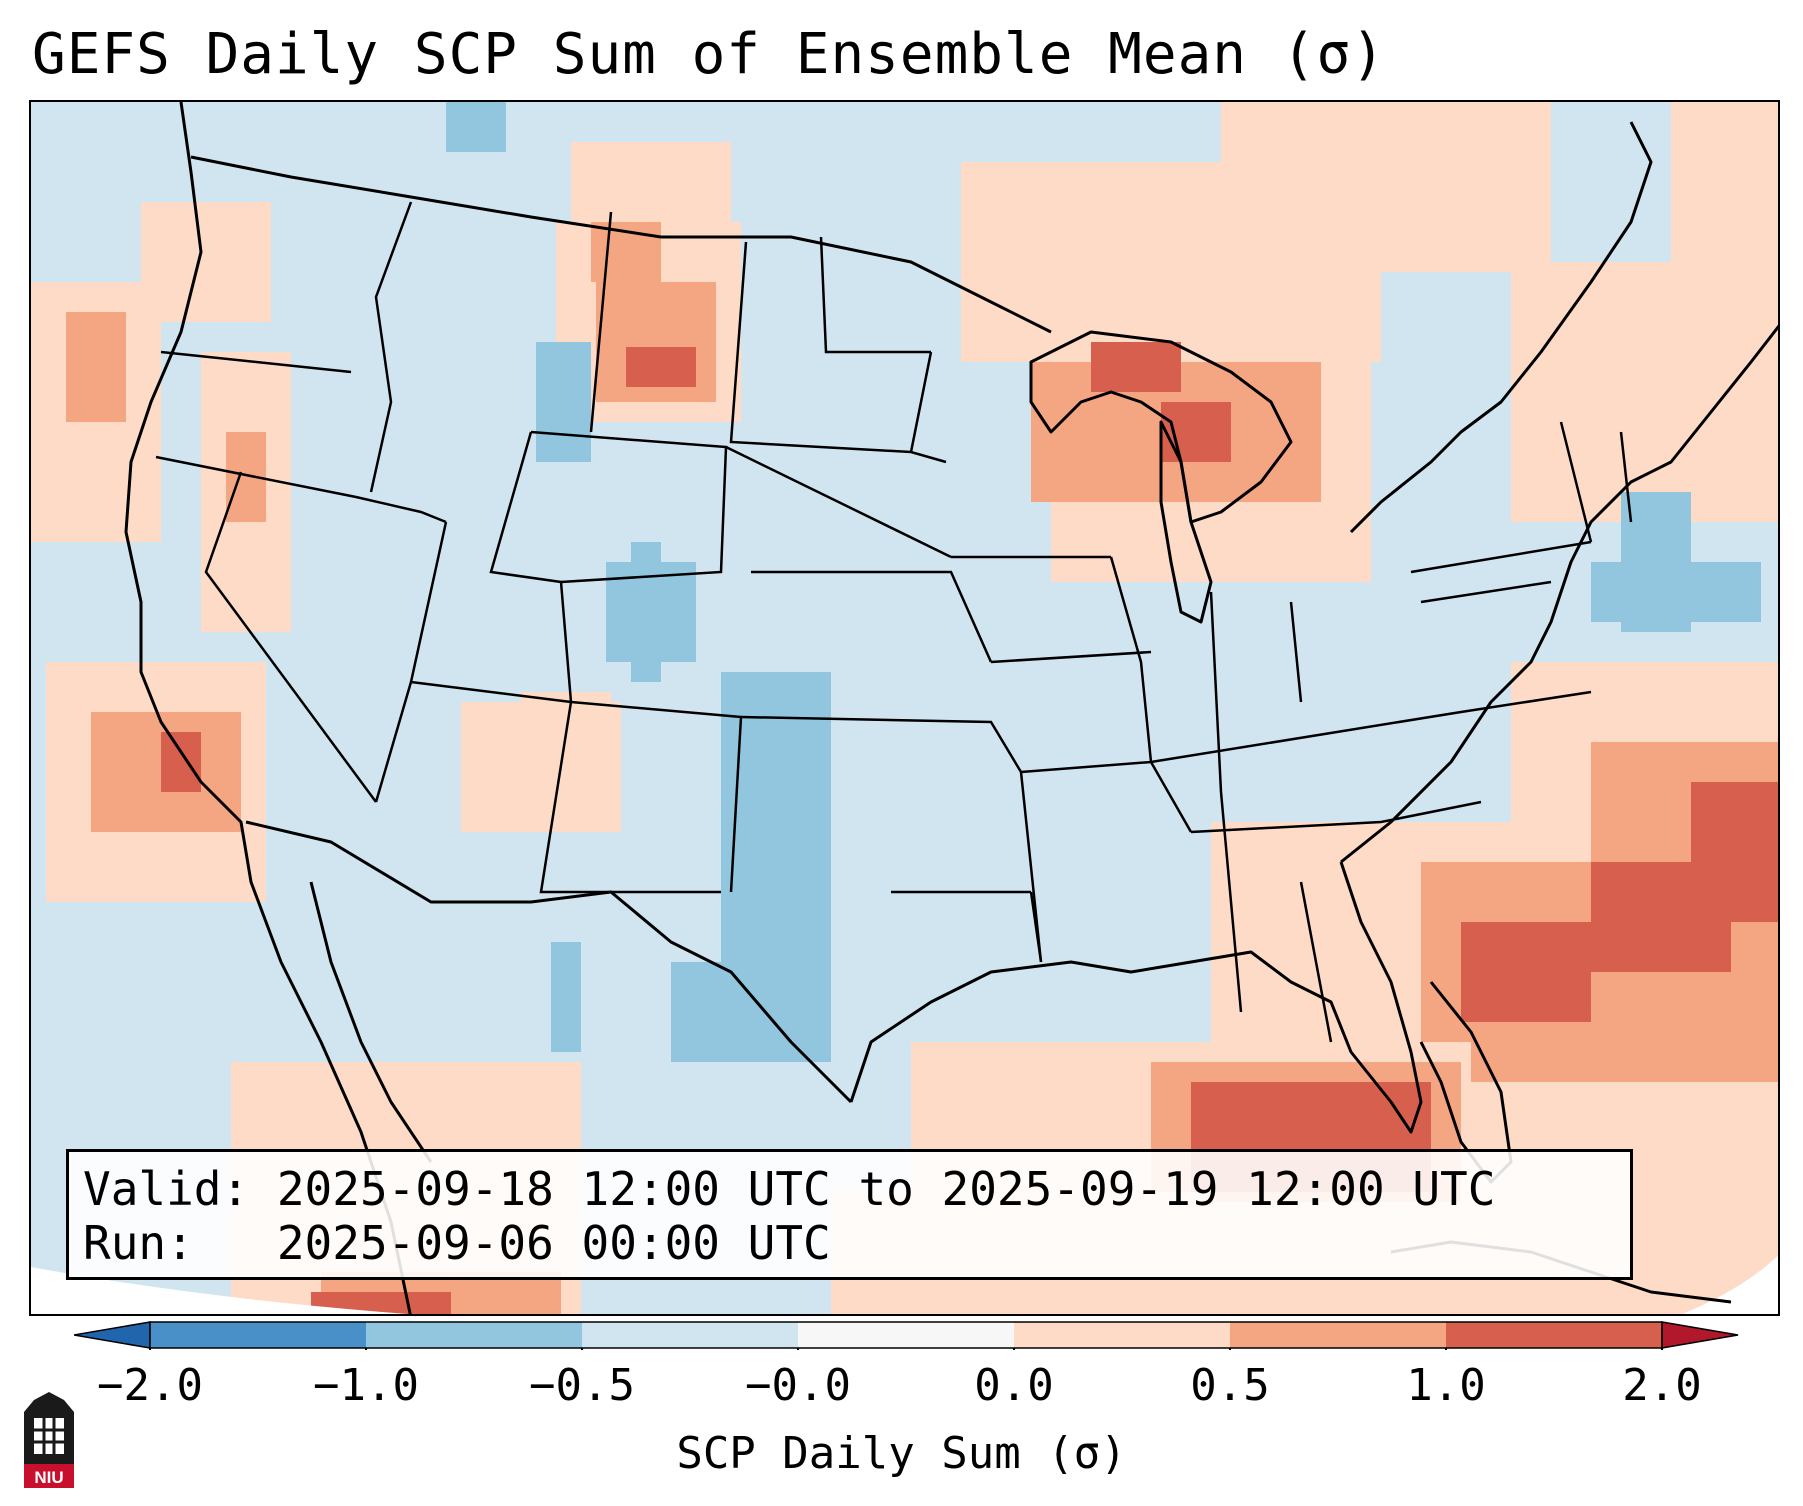 The height and width of the screenshot is (1506, 1803). Describe the element at coordinates (1446, 1385) in the screenshot. I see `colorbar-tick-label: 1.0` at that location.